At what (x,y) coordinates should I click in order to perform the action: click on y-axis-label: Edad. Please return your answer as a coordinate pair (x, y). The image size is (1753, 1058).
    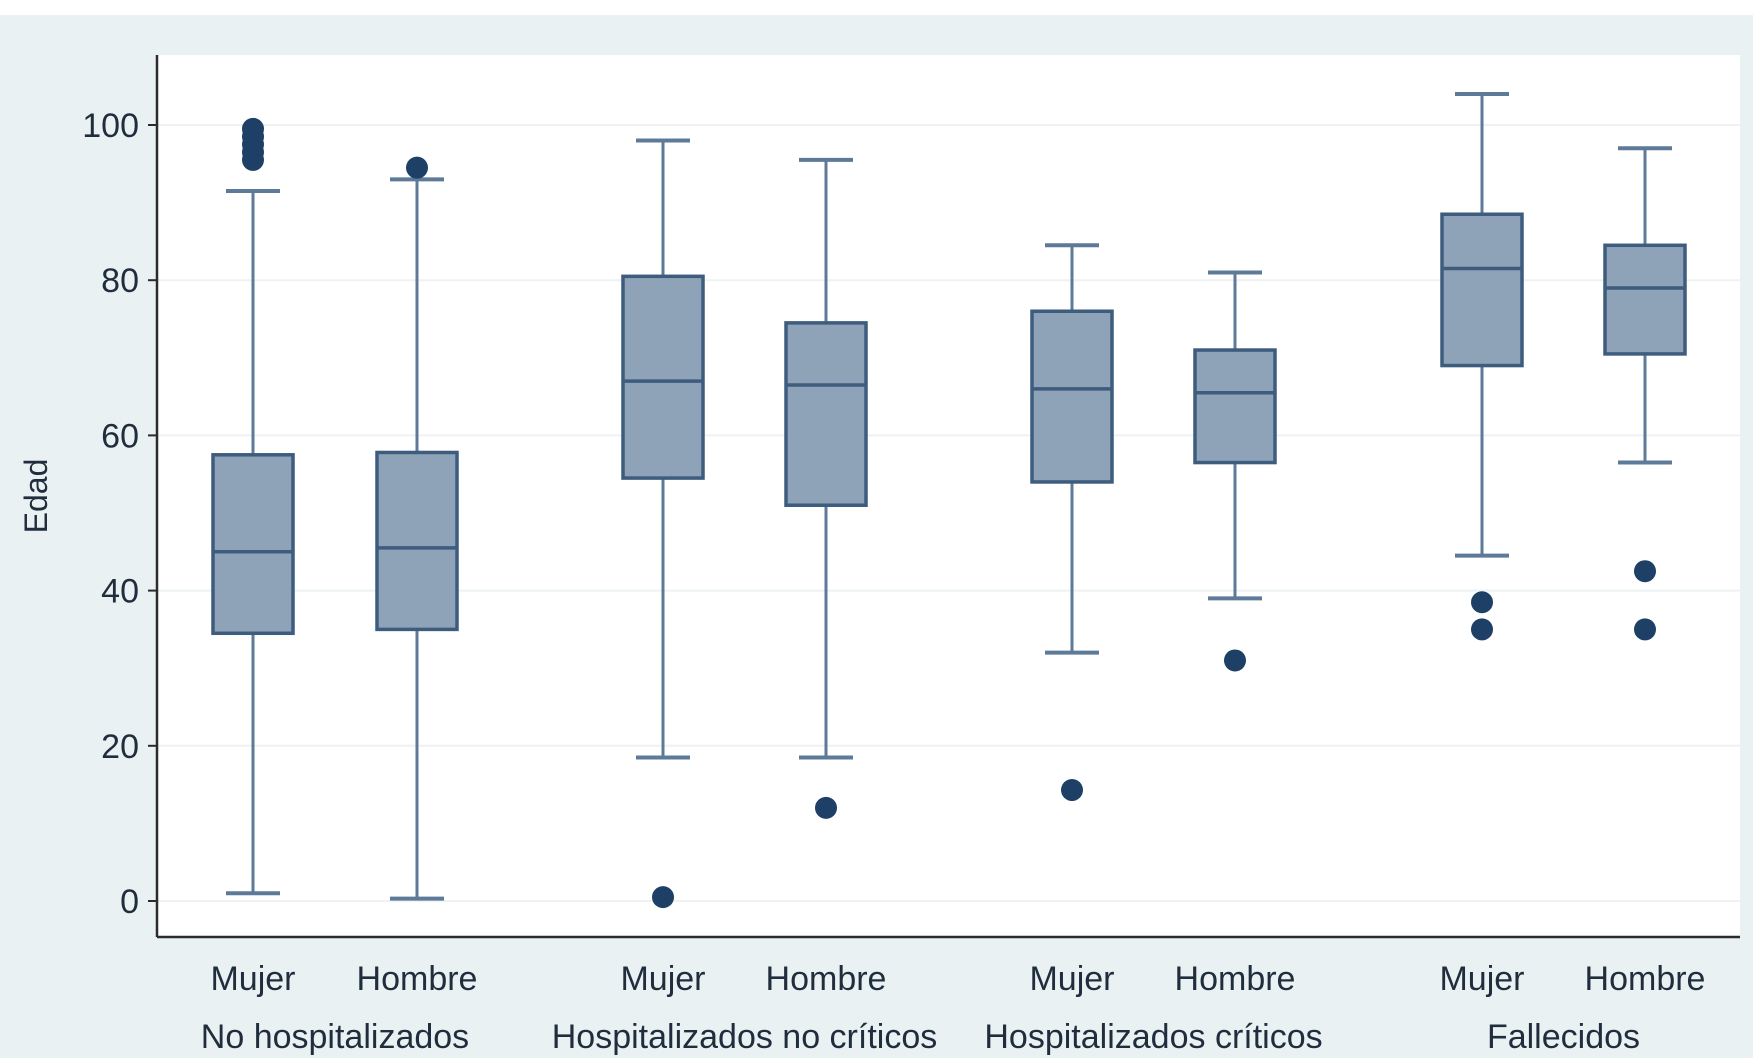
    Looking at the image, I should click on (36, 496).